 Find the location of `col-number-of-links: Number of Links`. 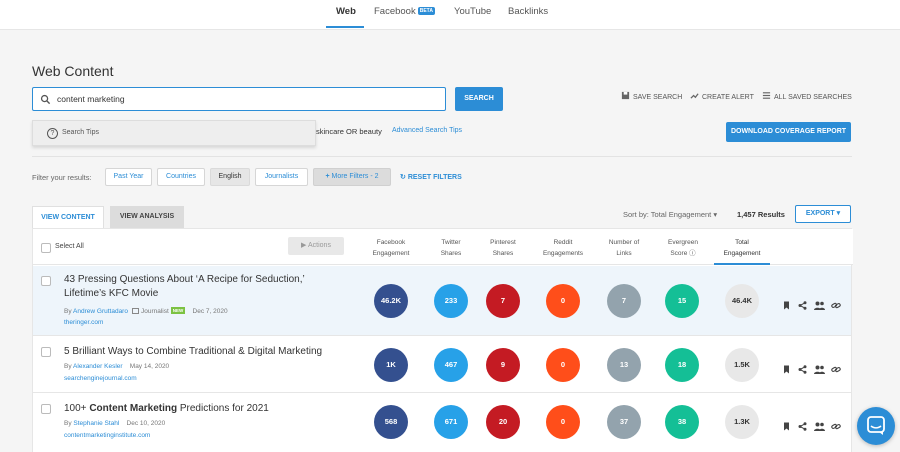

col-number-of-links: Number of Links is located at coordinates (624, 248).